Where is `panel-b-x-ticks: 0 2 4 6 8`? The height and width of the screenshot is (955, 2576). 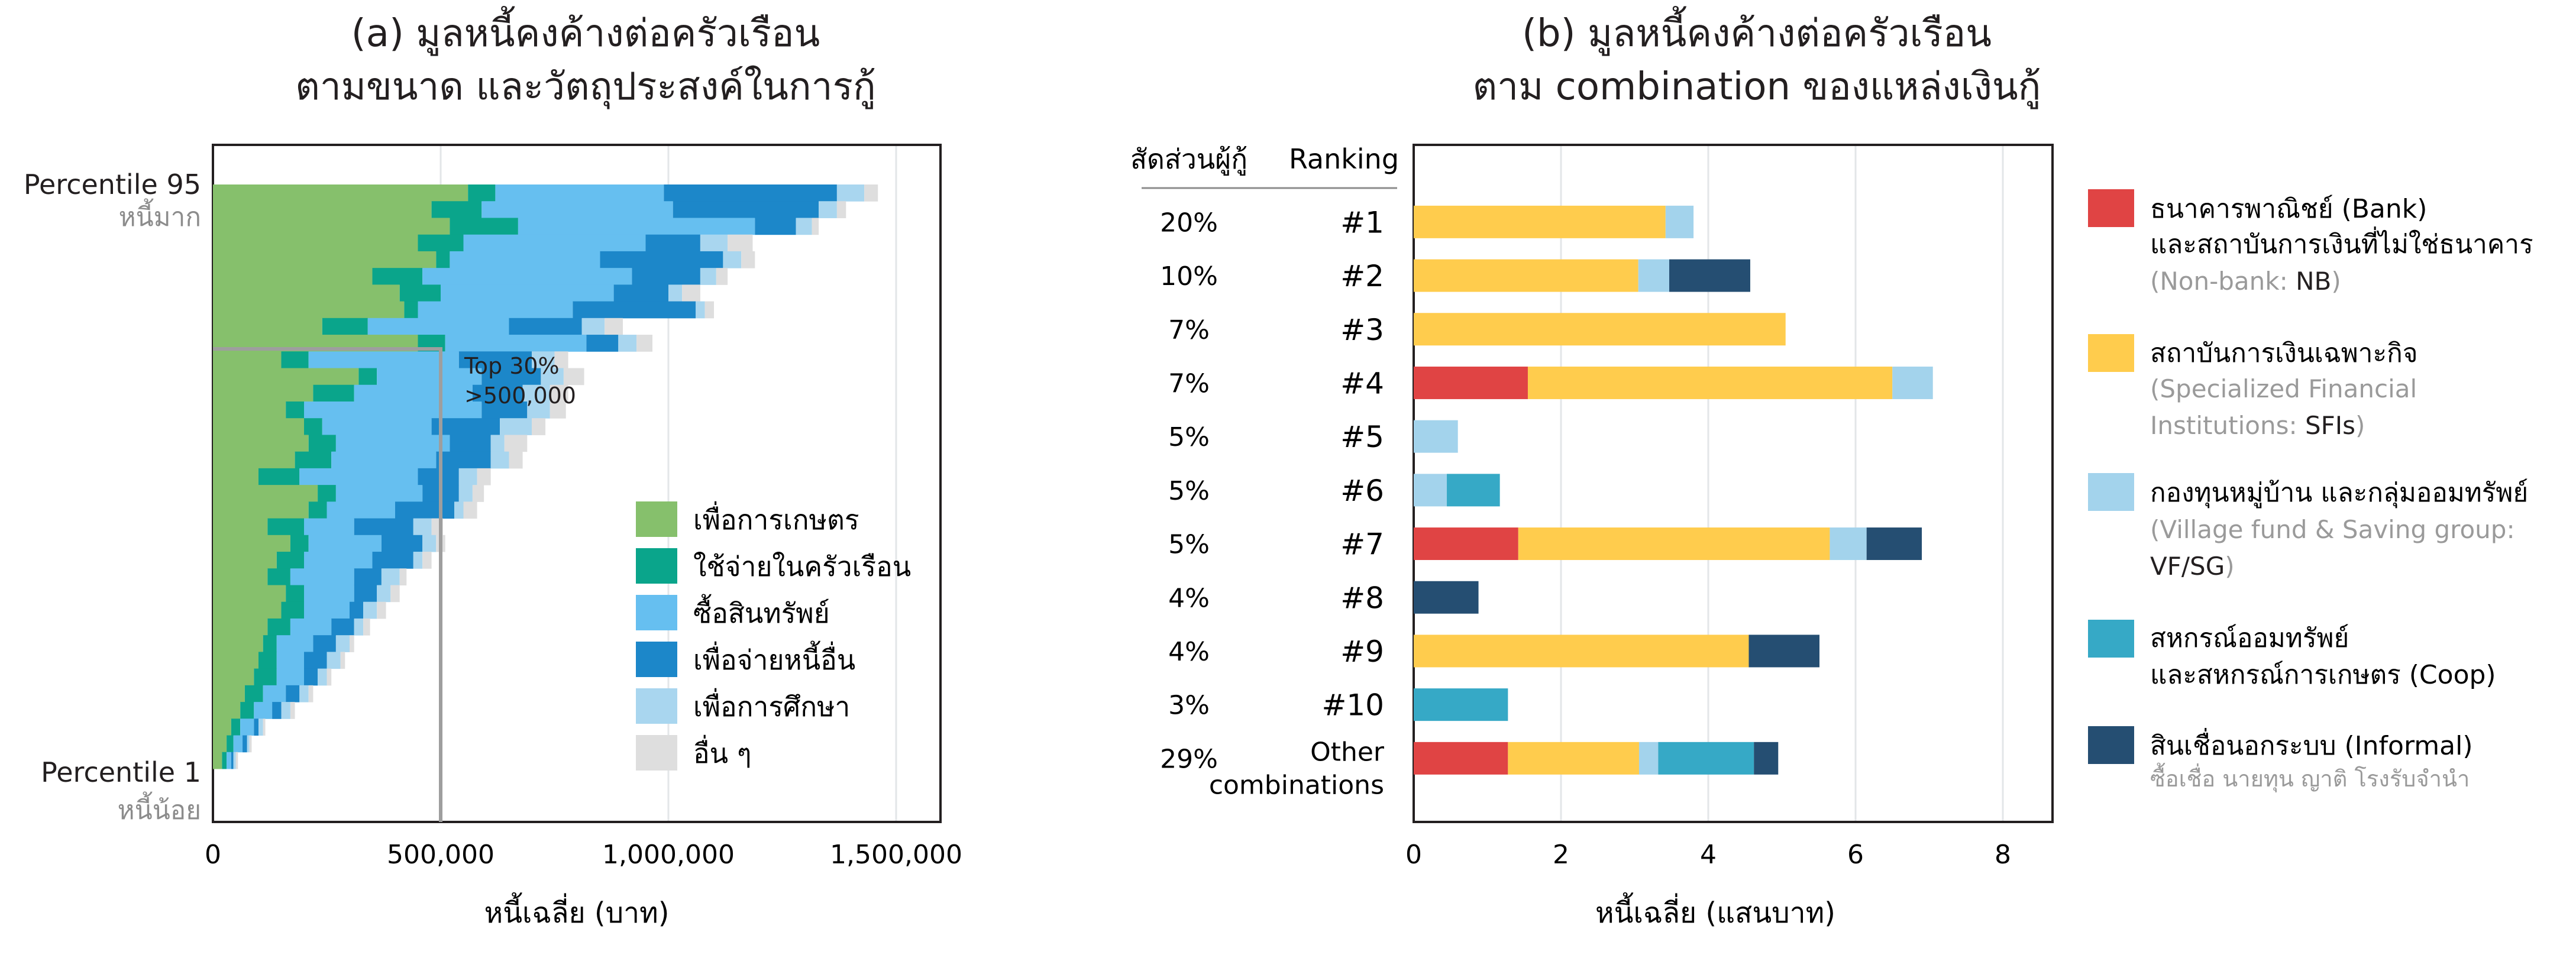 panel-b-x-ticks: 0 2 4 6 8 is located at coordinates (1708, 855).